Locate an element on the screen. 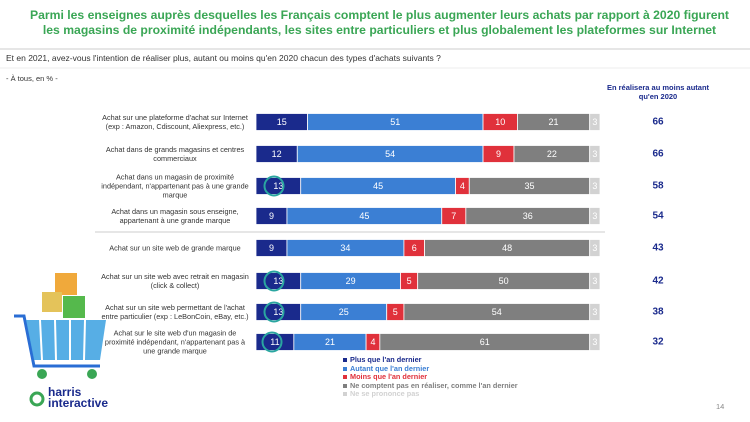 Image resolution: width=750 pixels, height=422 pixels. value-label: 25 is located at coordinates (344, 312).